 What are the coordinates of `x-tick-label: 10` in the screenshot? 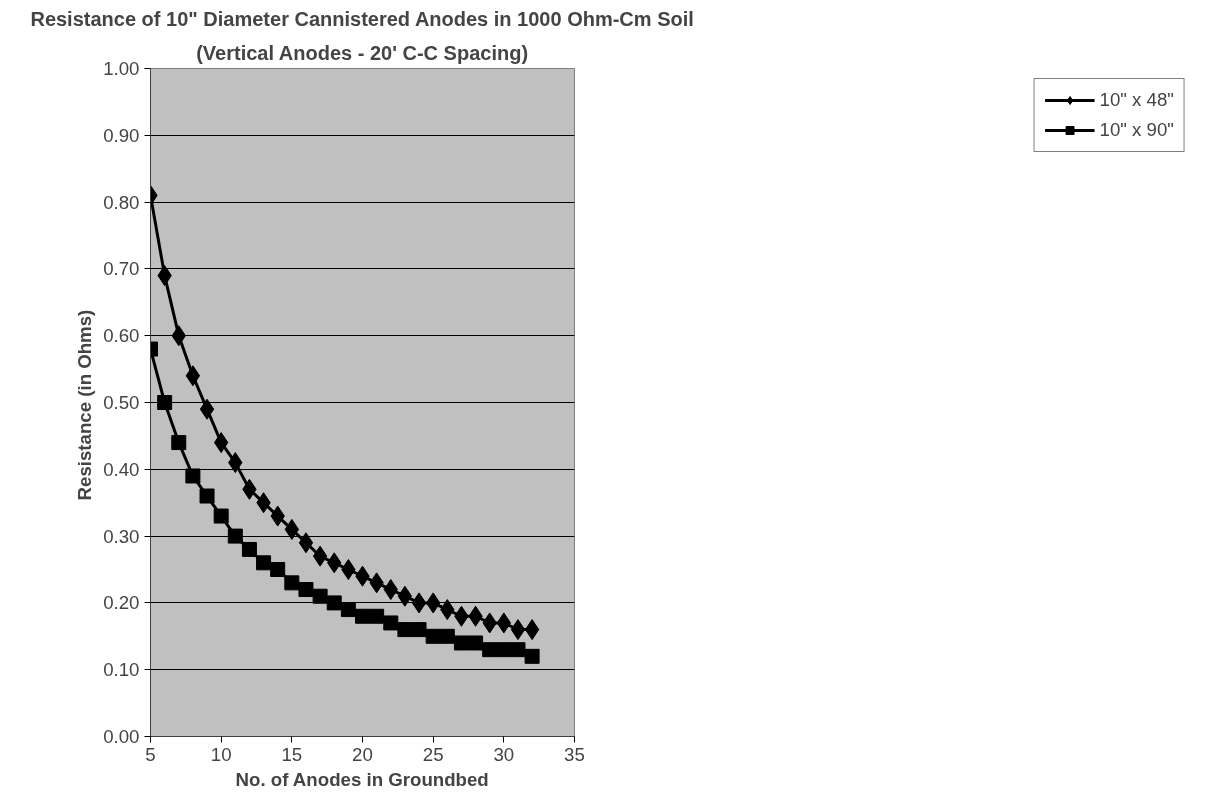 It's located at (221, 754).